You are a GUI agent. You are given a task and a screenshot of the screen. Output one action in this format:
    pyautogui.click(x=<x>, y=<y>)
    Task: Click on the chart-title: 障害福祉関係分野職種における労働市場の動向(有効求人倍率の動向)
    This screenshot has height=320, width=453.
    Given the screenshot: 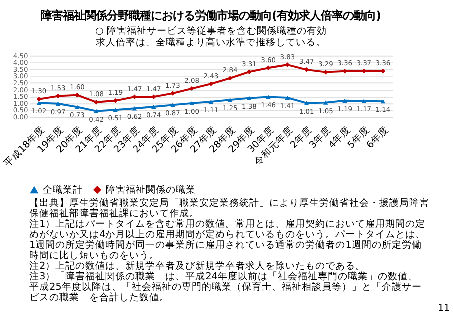 What is the action you would take?
    pyautogui.click(x=211, y=15)
    